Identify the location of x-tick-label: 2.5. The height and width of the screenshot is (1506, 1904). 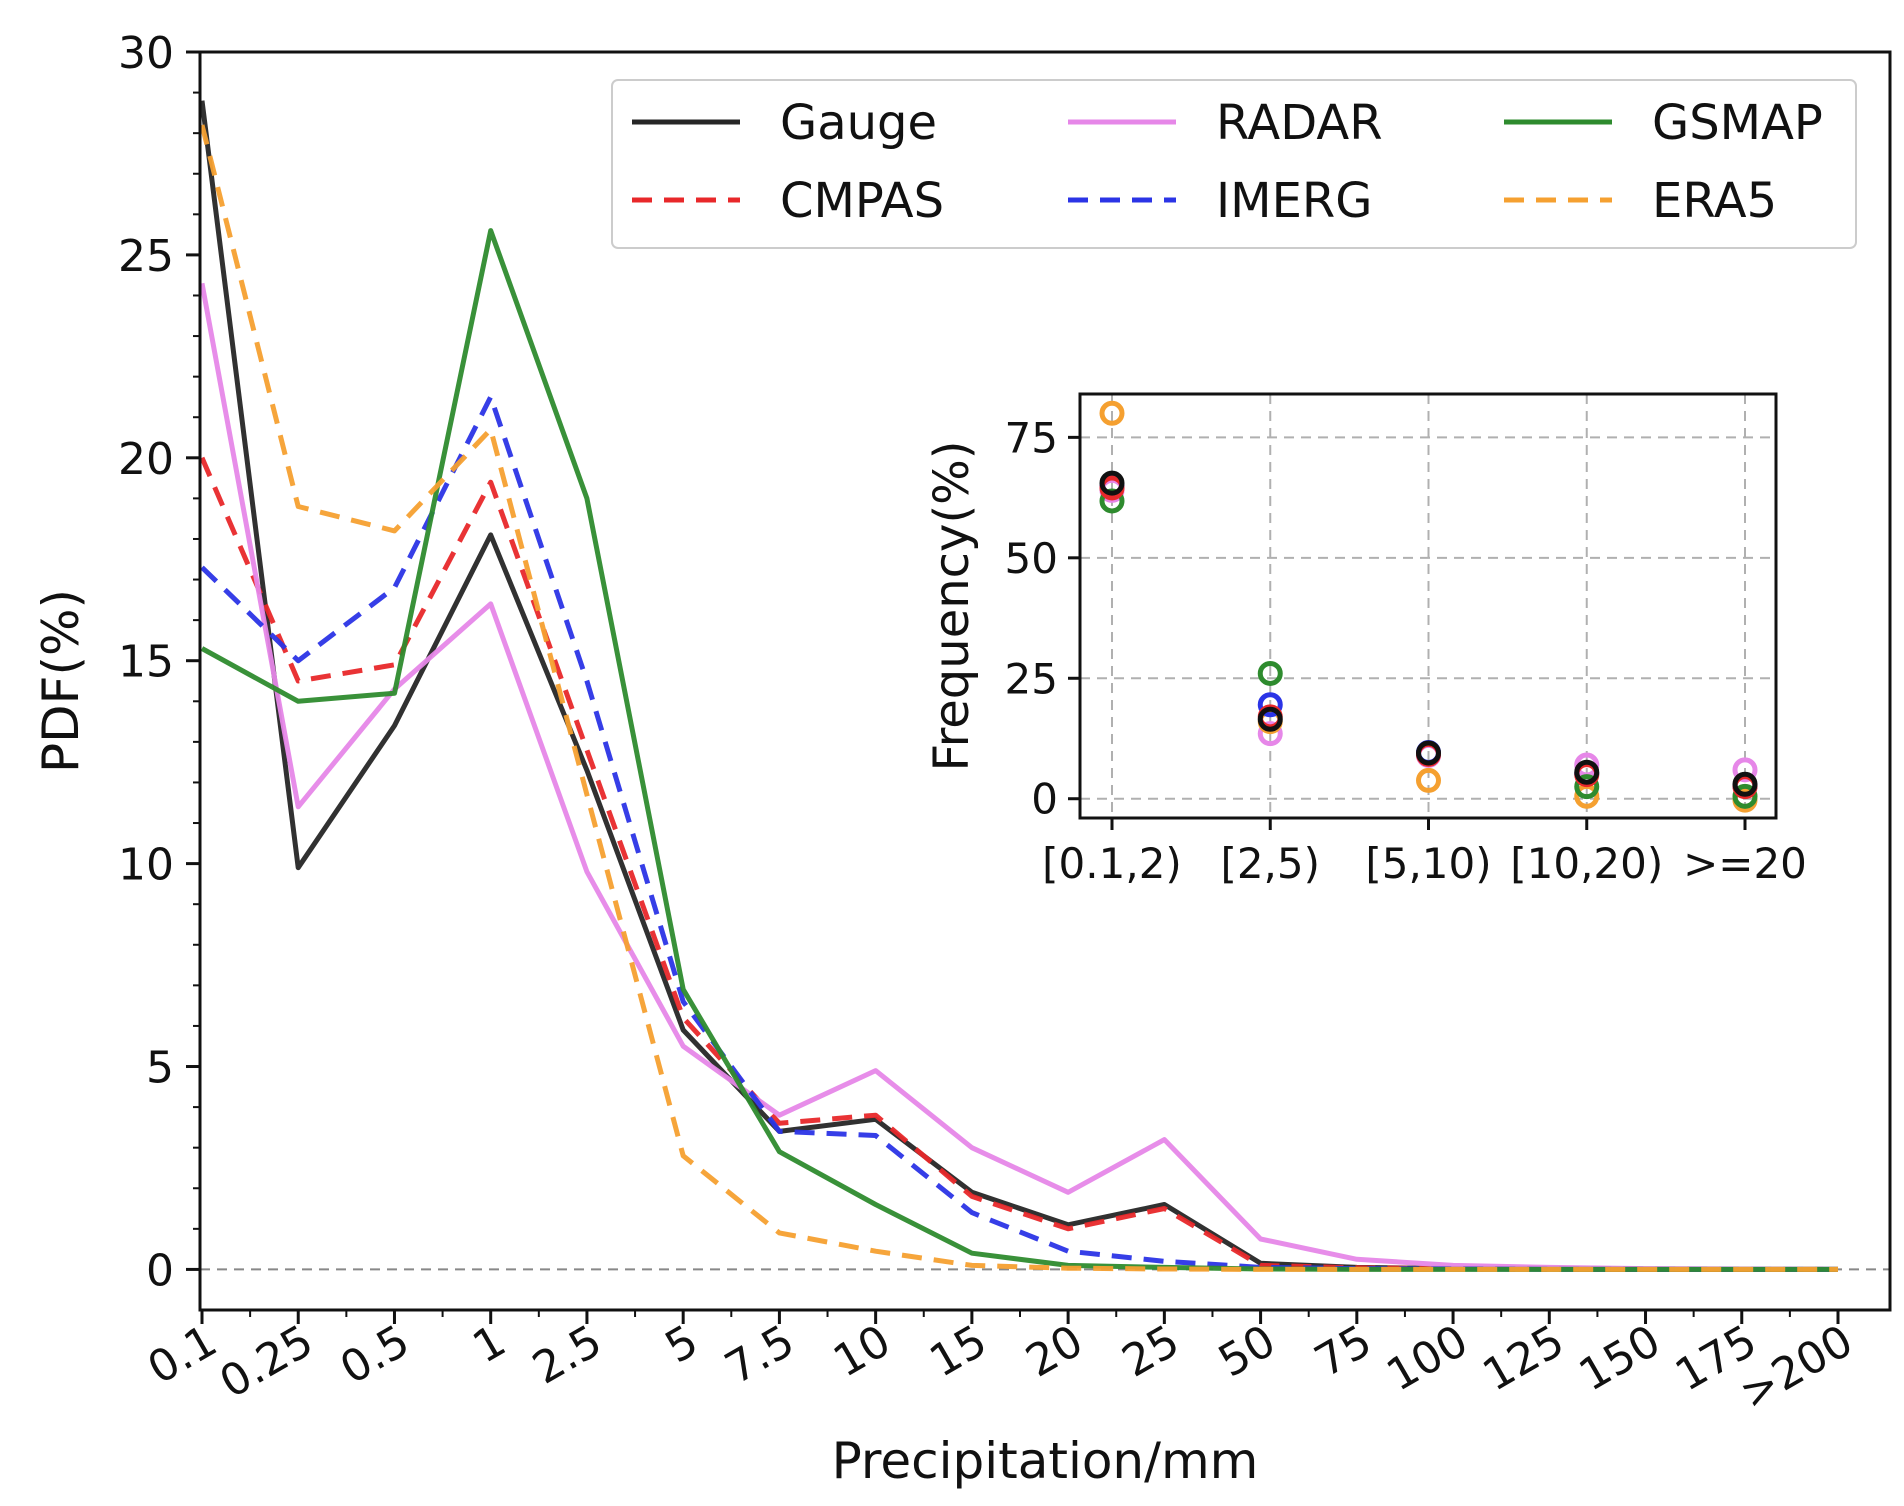
(567, 1354).